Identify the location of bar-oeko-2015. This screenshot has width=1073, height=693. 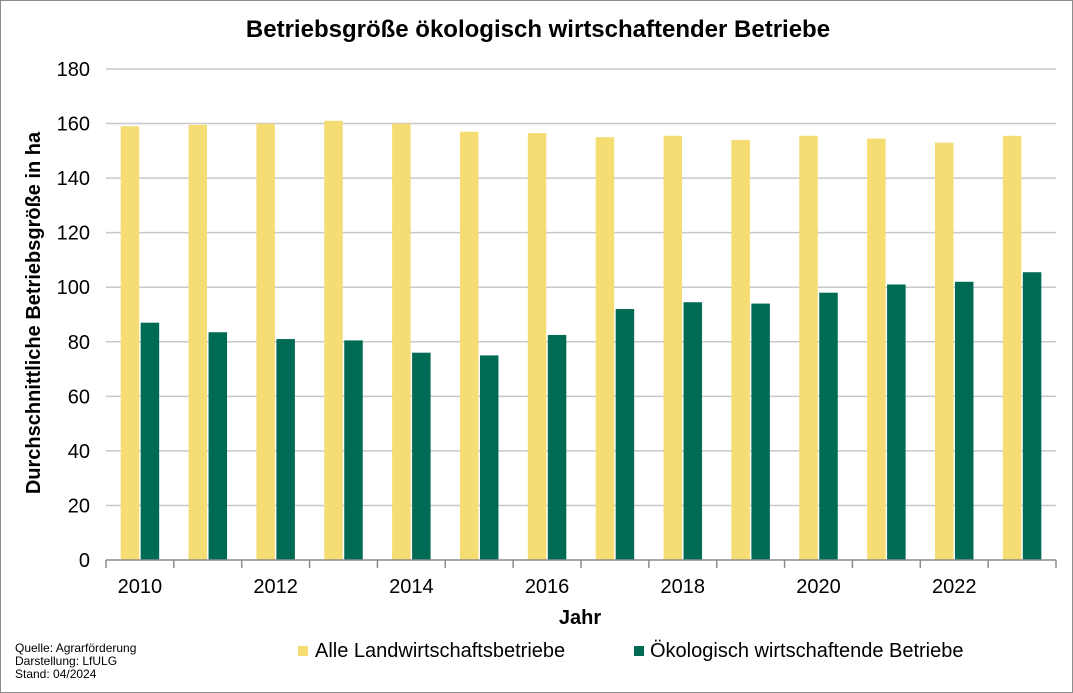
(489, 457).